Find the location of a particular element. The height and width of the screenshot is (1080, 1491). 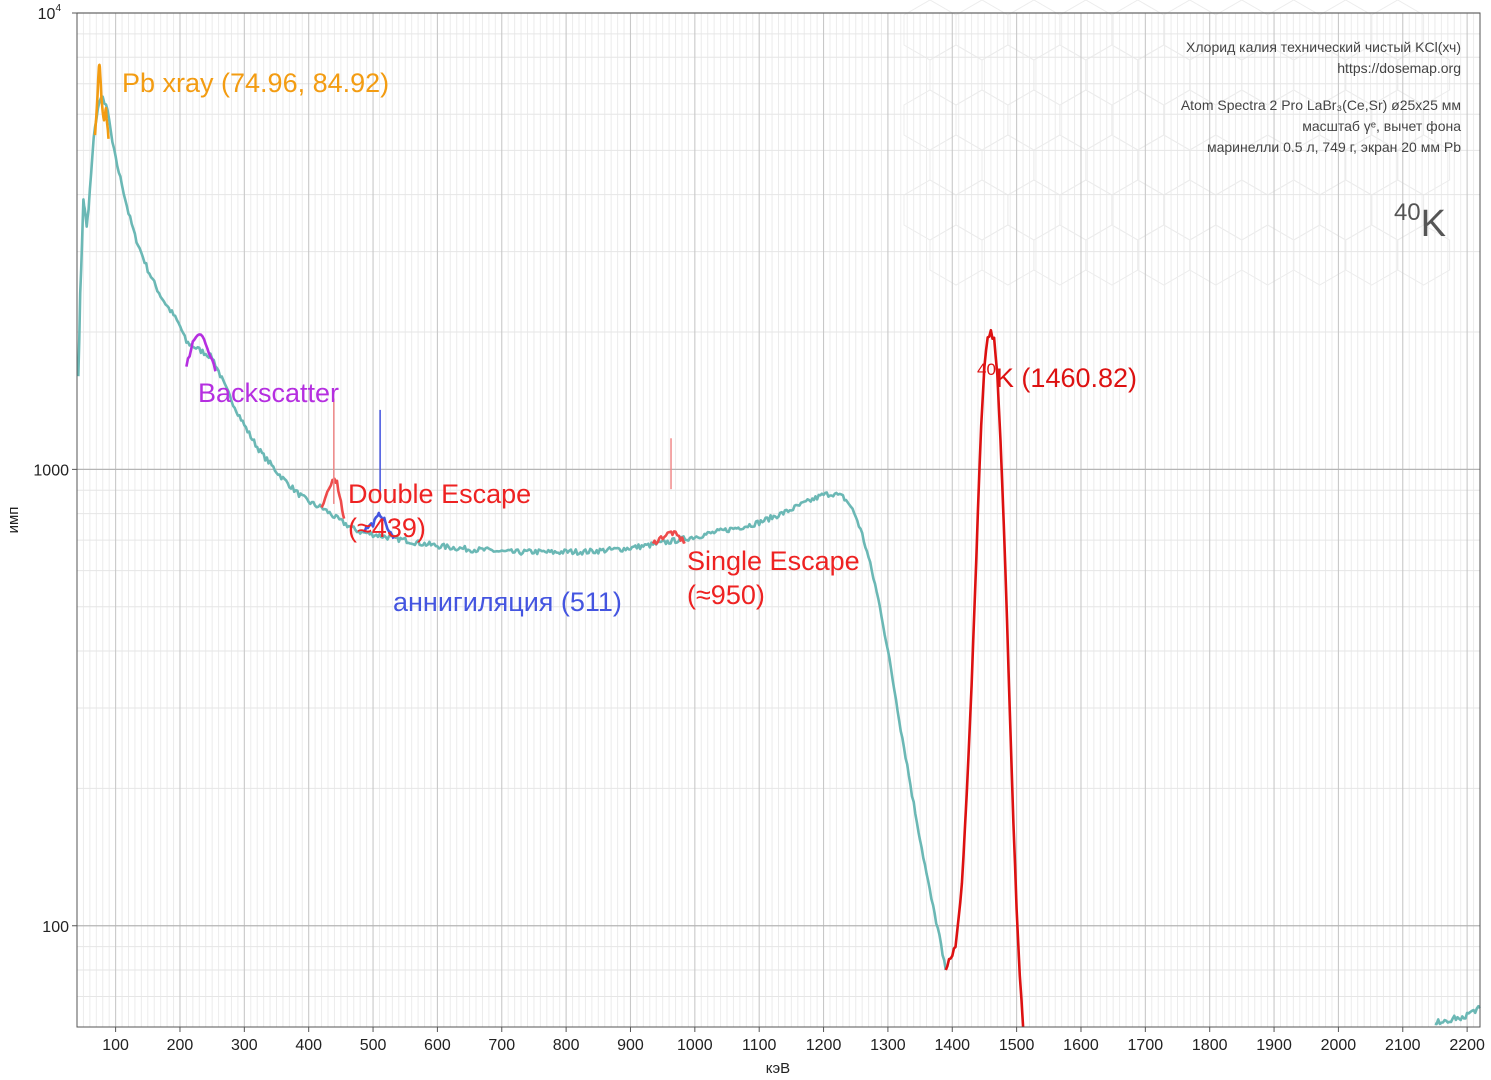

x-tick-label: 700 is located at coordinates (501, 1045).